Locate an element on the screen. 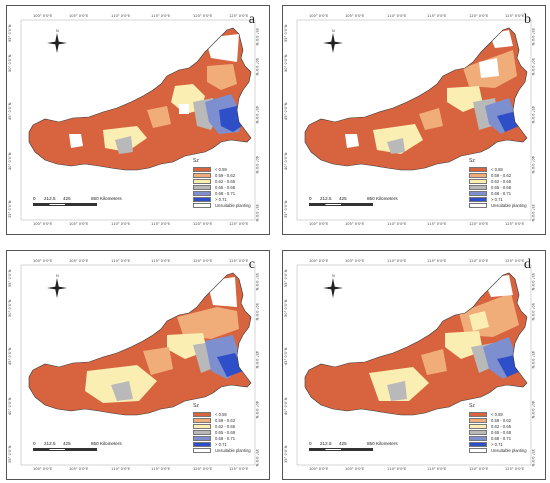 Image resolution: width=550 pixels, height=483 pixels. longitude-label: 120° 0'0"E is located at coordinates (203, 261).